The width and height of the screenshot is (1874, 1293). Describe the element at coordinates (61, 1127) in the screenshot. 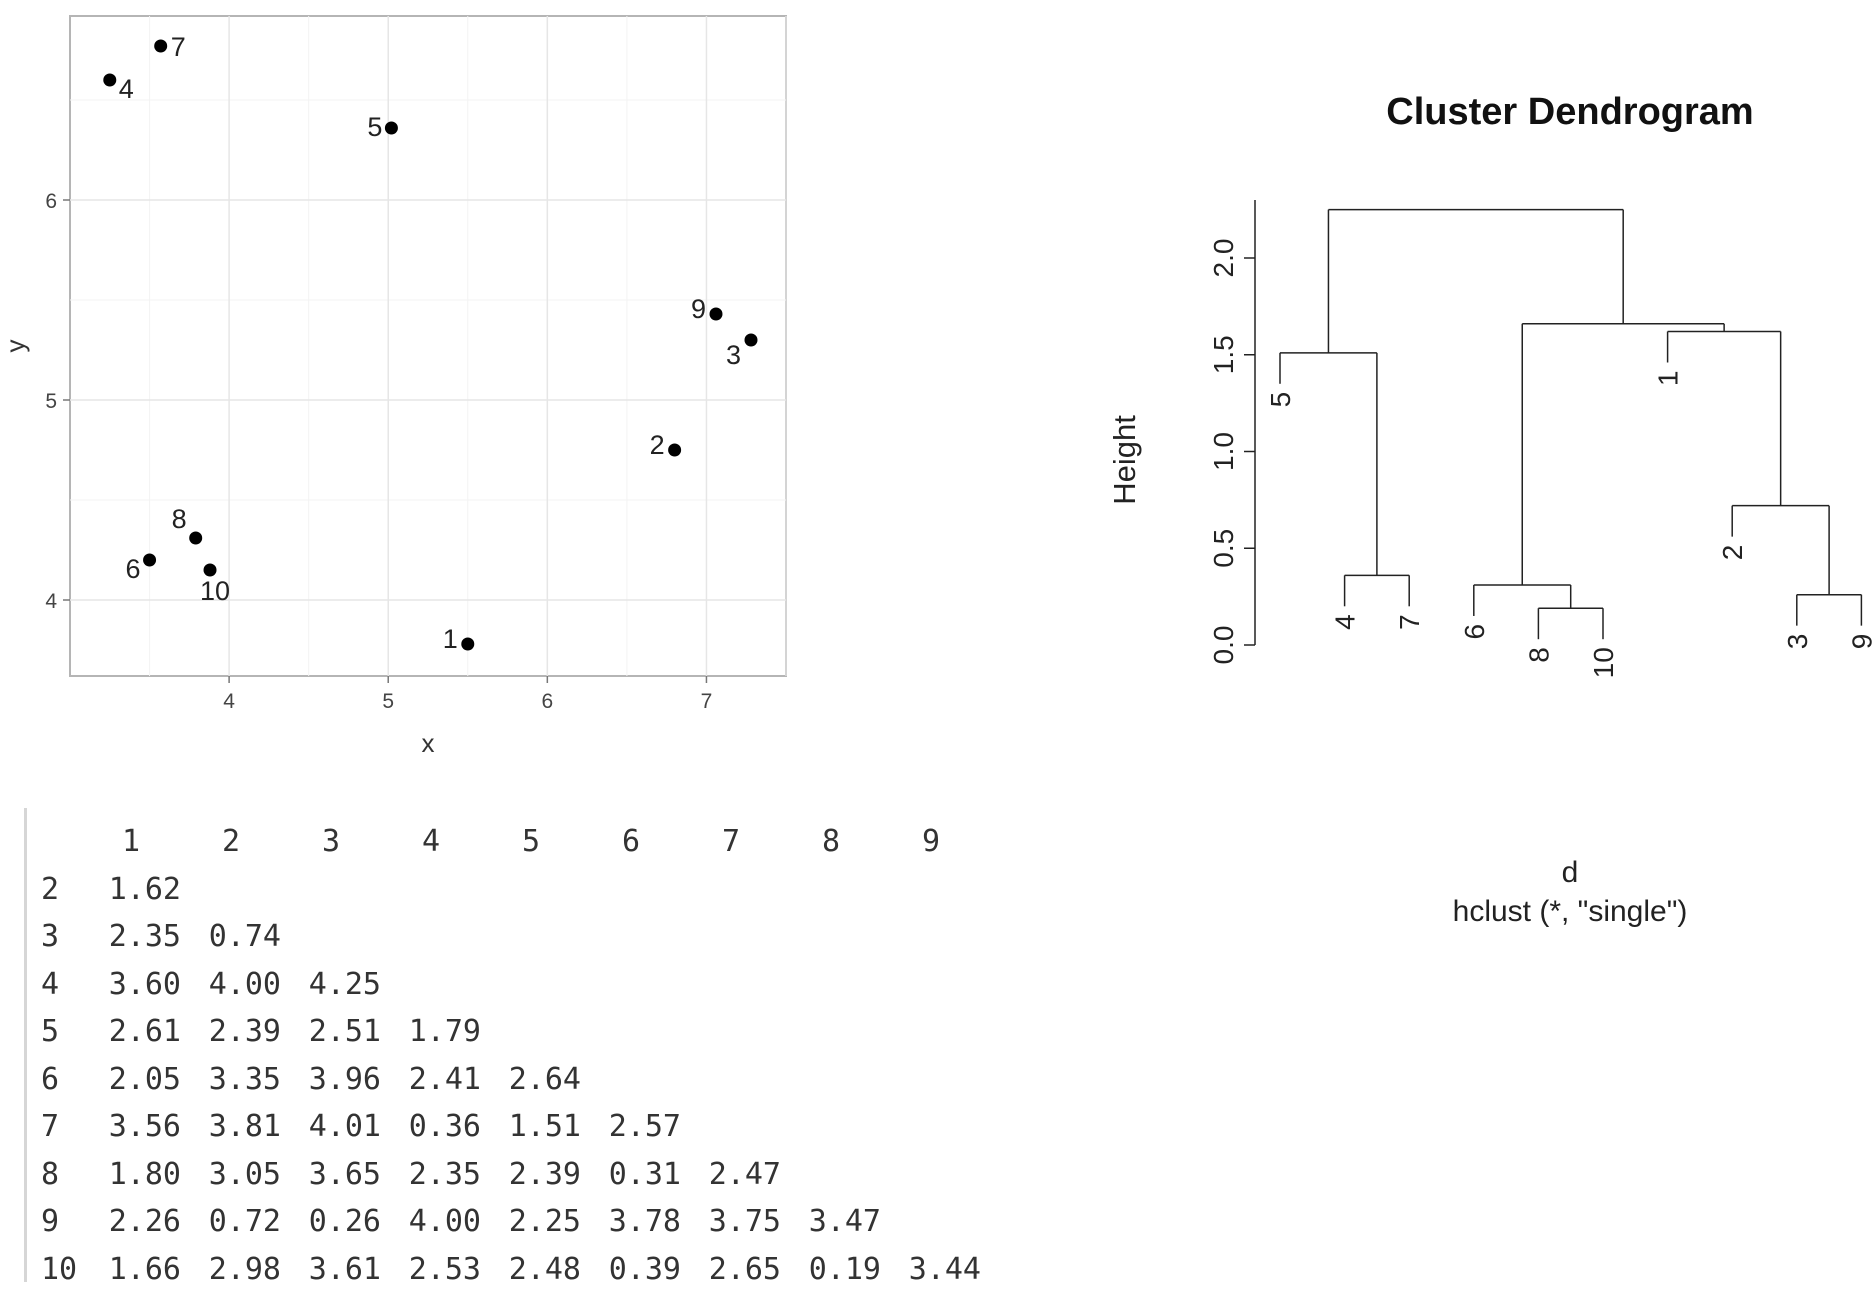

I see `matrix-row-label: 7` at that location.